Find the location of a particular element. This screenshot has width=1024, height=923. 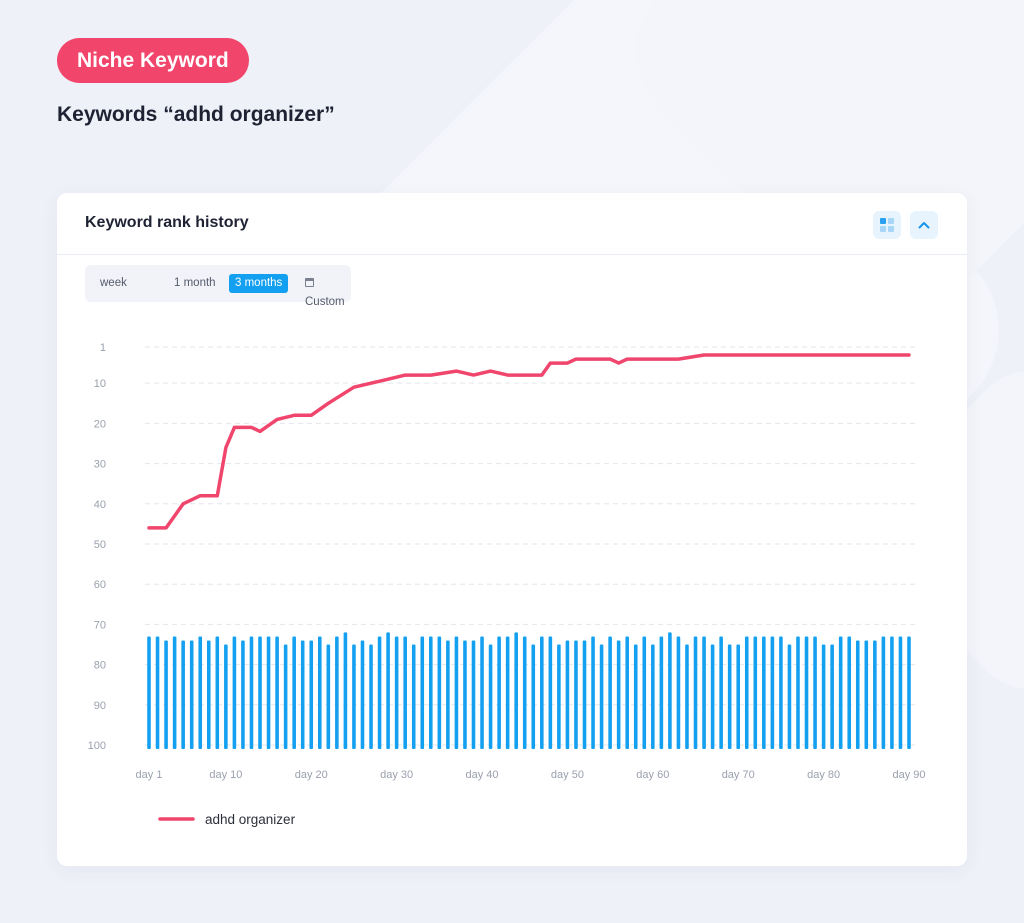

legend-label: adhd organizer is located at coordinates (250, 819).